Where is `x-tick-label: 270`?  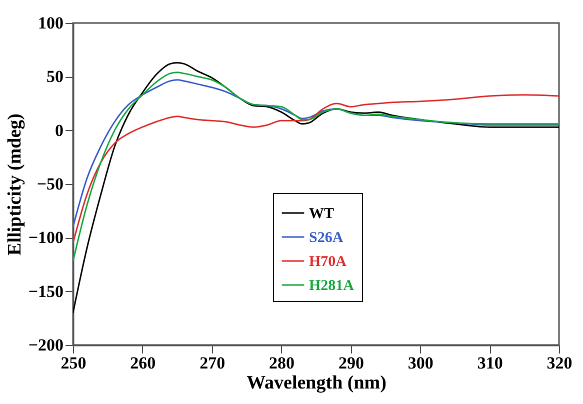
x-tick-label: 270 is located at coordinates (213, 363).